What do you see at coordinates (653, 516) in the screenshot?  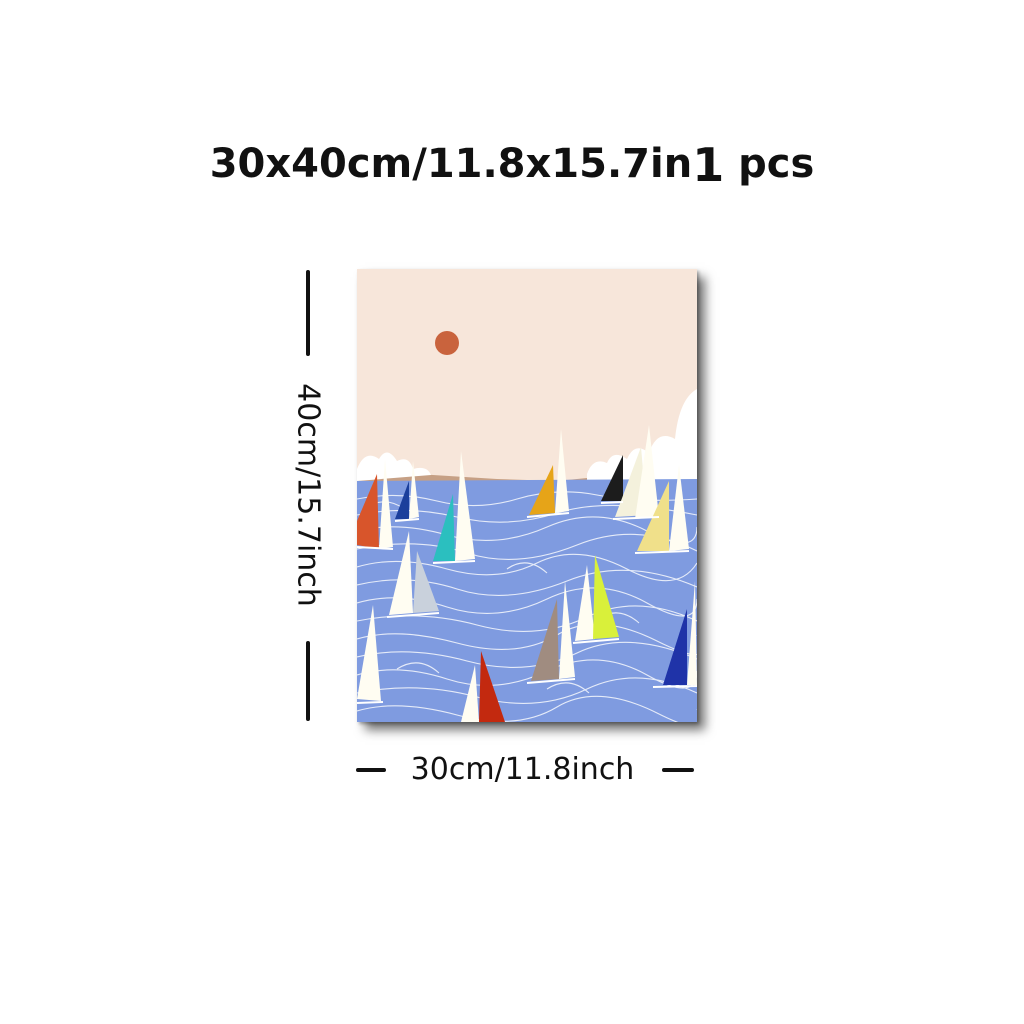 I see `sail-cream` at bounding box center [653, 516].